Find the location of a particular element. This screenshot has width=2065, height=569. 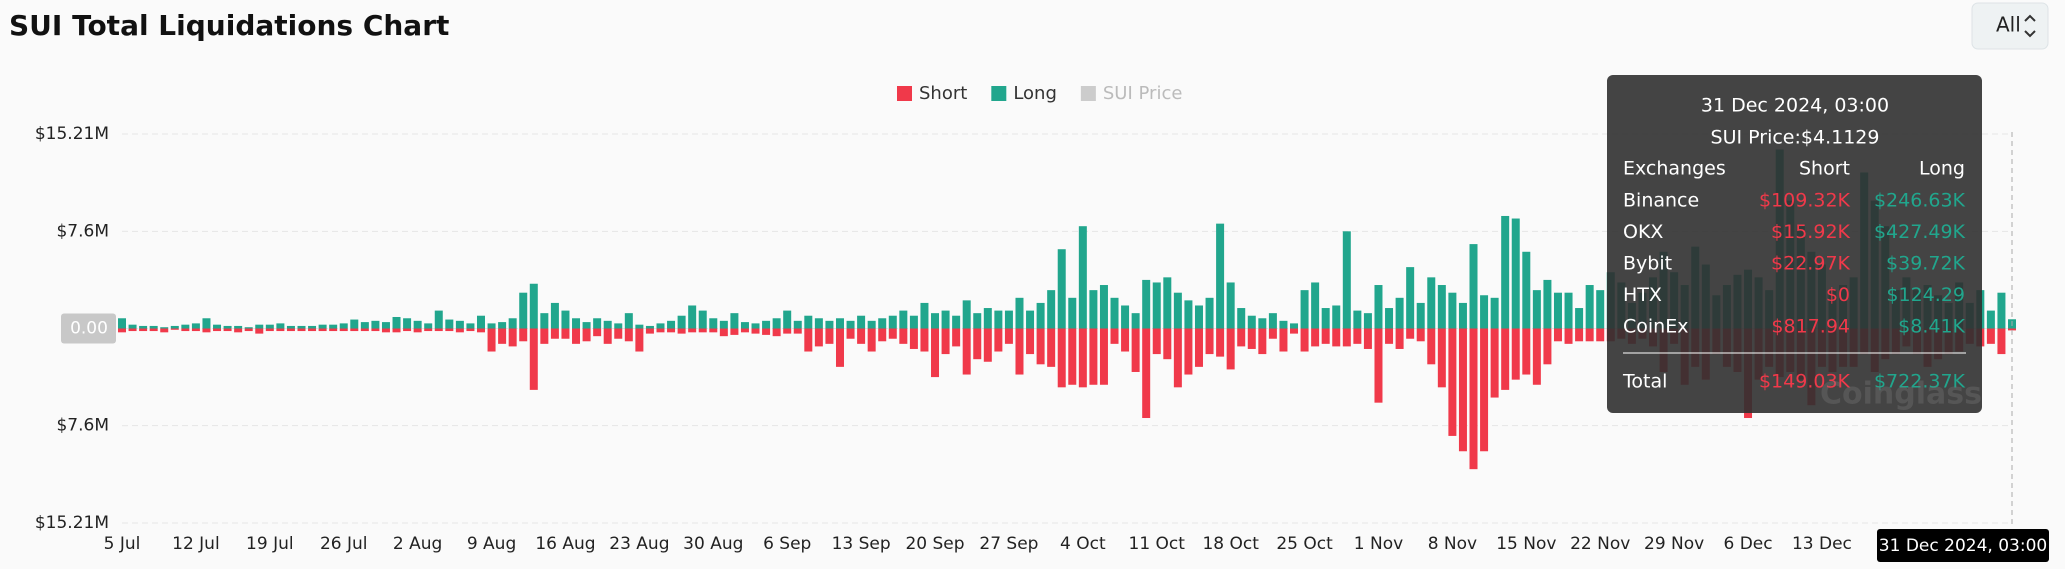

zero-label-box is located at coordinates (88, 328).